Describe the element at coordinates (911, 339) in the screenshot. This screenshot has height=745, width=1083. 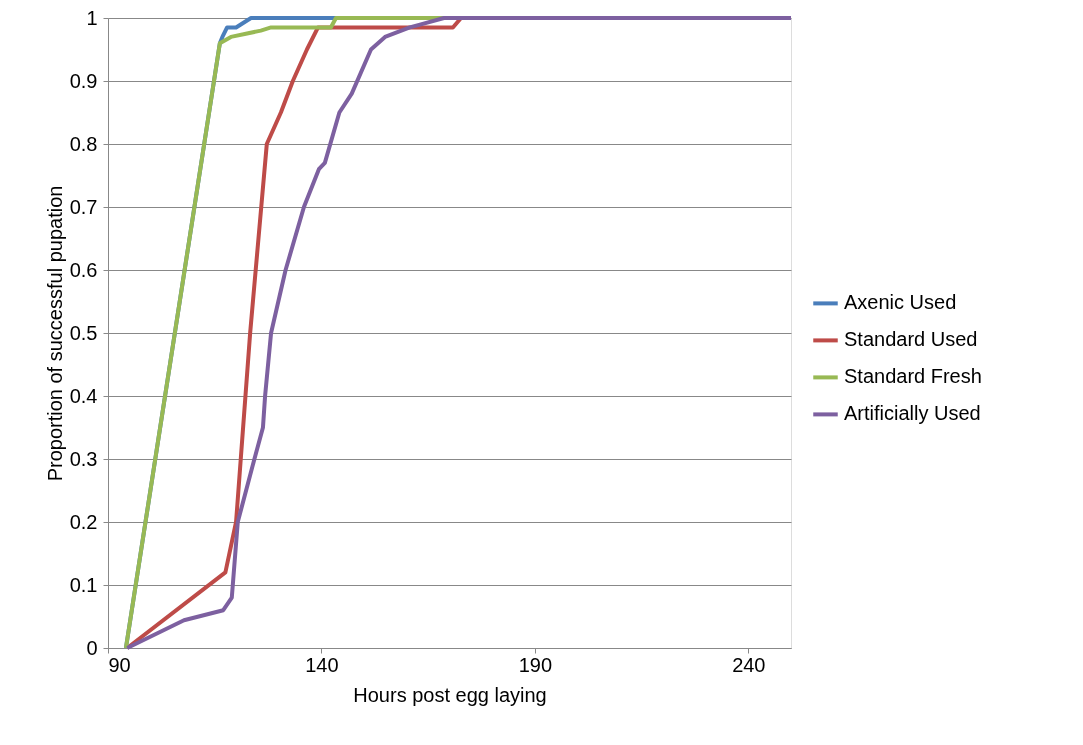
I see `legend-label: Standard Used` at that location.